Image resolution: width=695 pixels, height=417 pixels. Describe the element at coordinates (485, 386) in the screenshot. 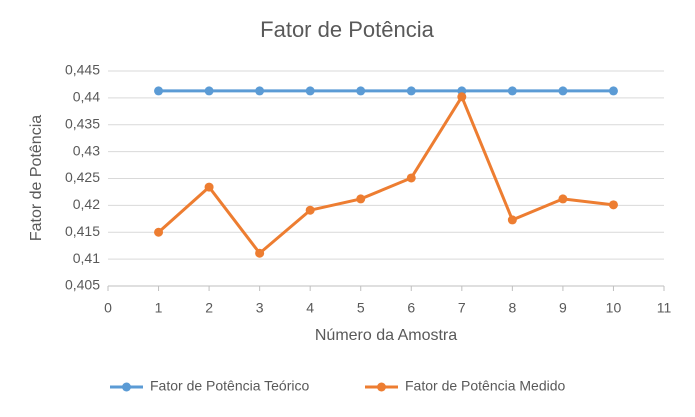

I see `legend-label: Fator de Potência Medido` at that location.